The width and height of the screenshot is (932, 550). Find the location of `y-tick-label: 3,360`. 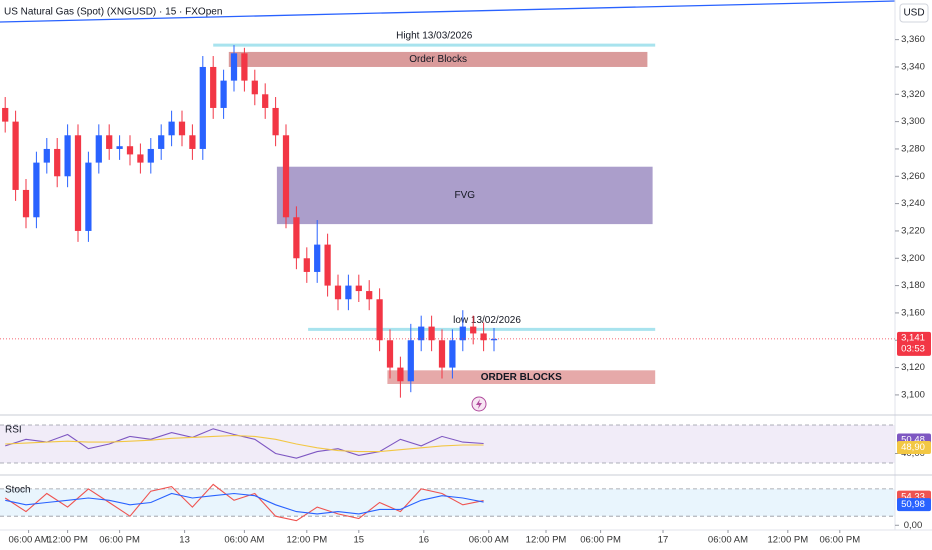

y-tick-label: 3,360 is located at coordinates (913, 39).